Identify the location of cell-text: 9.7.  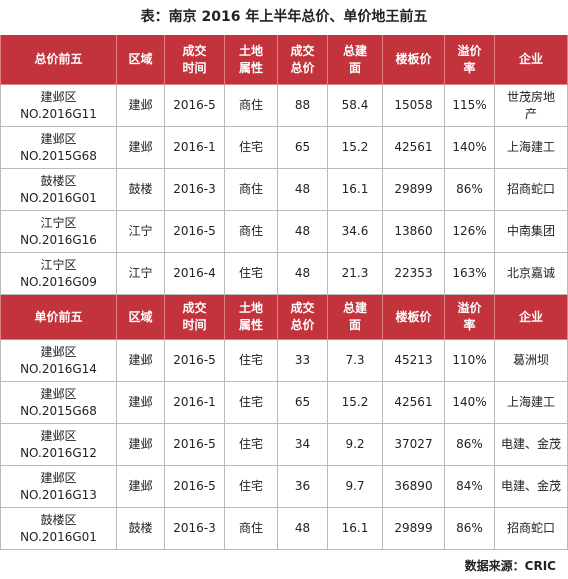
(355, 486).